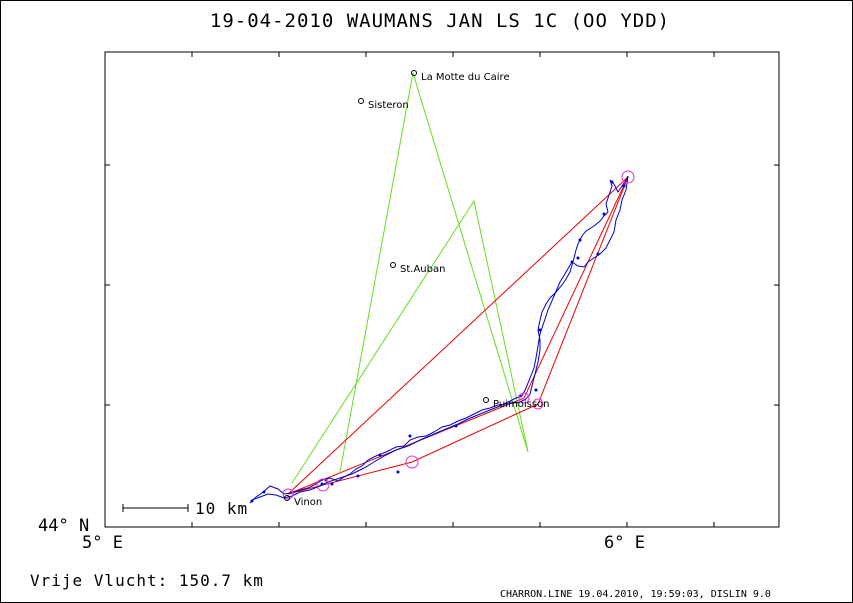 The width and height of the screenshot is (853, 603). I want to click on city-label-vinon: Vinon, so click(308, 502).